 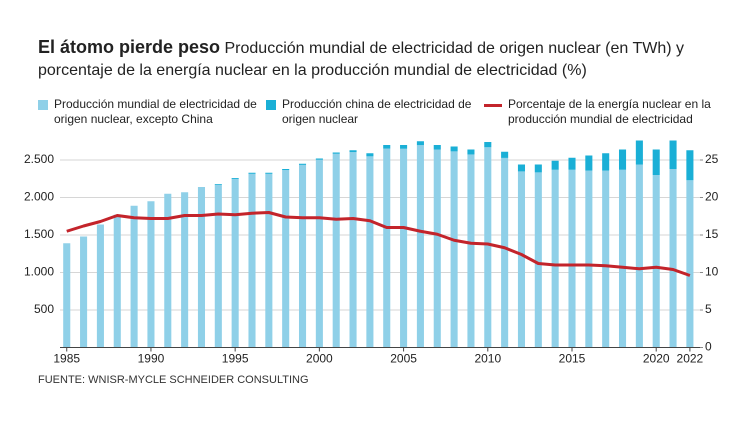 What do you see at coordinates (708, 347) in the screenshot?
I see `y2-tick-label: 0` at bounding box center [708, 347].